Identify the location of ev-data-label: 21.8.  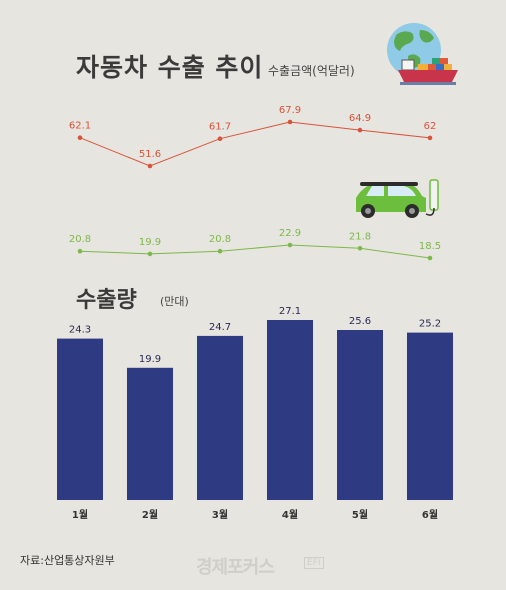
(360, 236).